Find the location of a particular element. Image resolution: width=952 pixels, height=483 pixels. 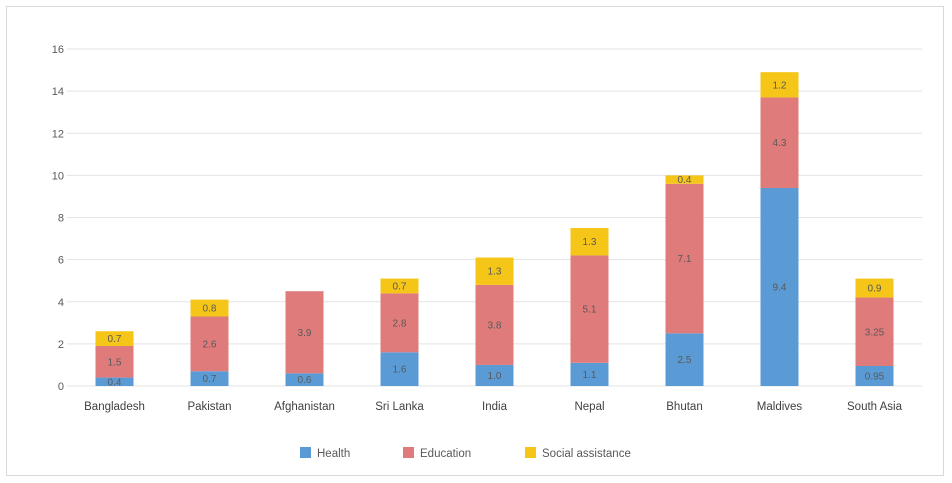

data-label: 1.0 is located at coordinates (495, 376).